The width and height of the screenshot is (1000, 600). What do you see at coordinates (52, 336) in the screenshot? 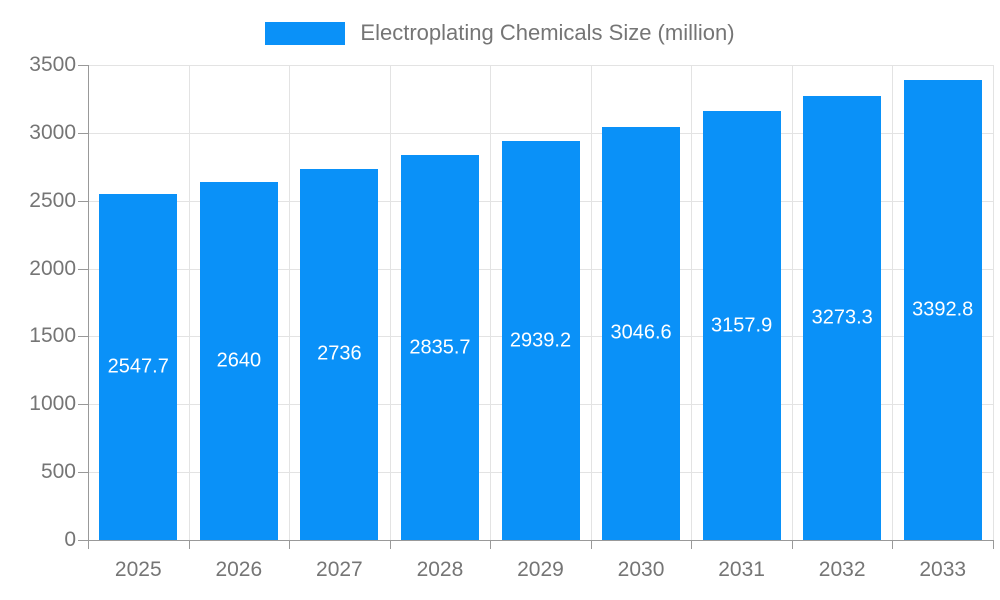
I see `y-axis-tick-label: 1500` at bounding box center [52, 336].